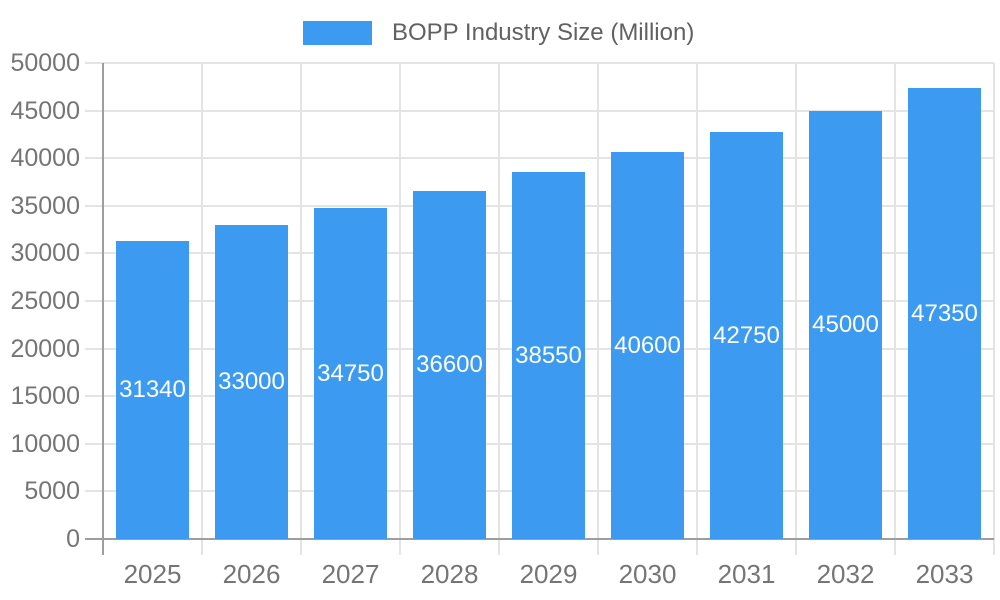 The width and height of the screenshot is (1000, 600). Describe the element at coordinates (647, 574) in the screenshot. I see `x-axis-tick-label: 2030` at that location.